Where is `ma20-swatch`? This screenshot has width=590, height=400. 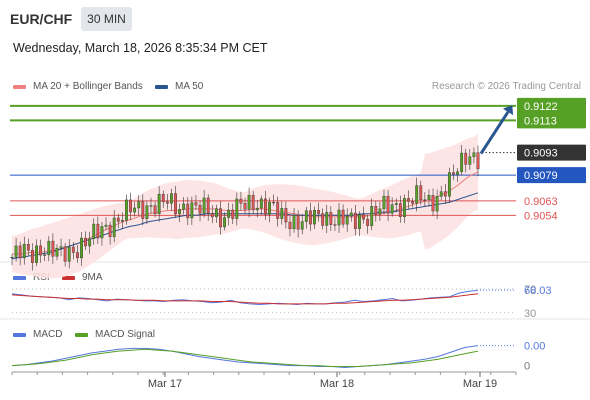
ma20-swatch is located at coordinates (19, 86).